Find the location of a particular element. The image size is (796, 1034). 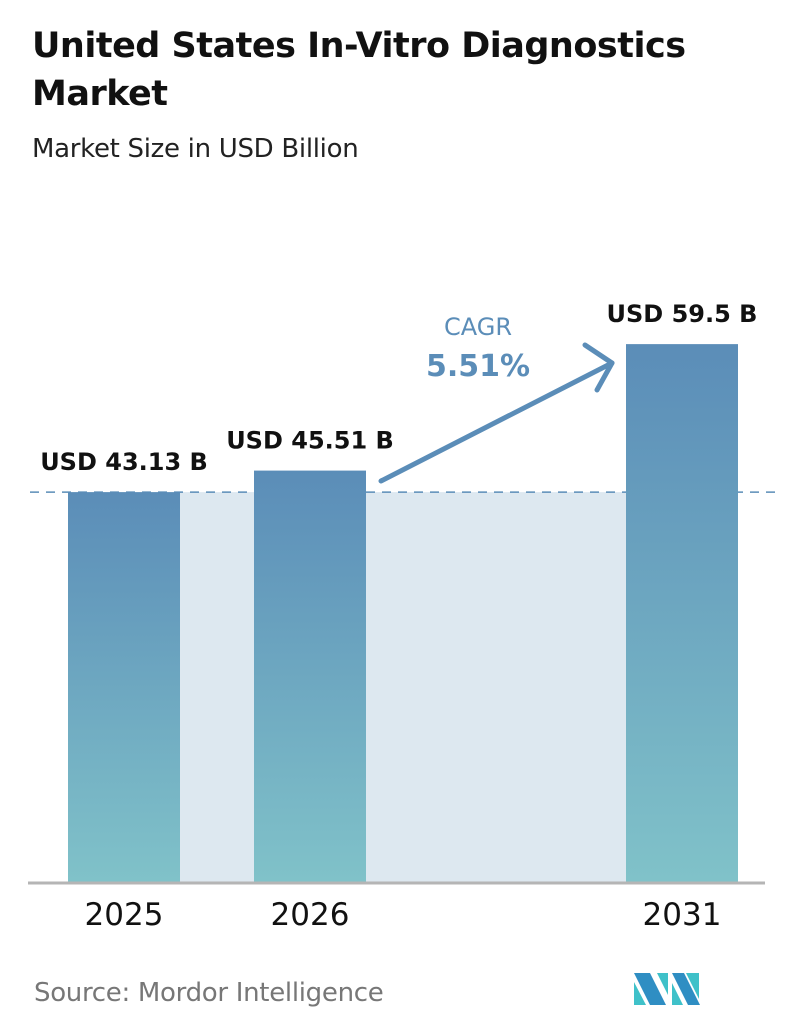

mordor-logo is located at coordinates (667, 989).